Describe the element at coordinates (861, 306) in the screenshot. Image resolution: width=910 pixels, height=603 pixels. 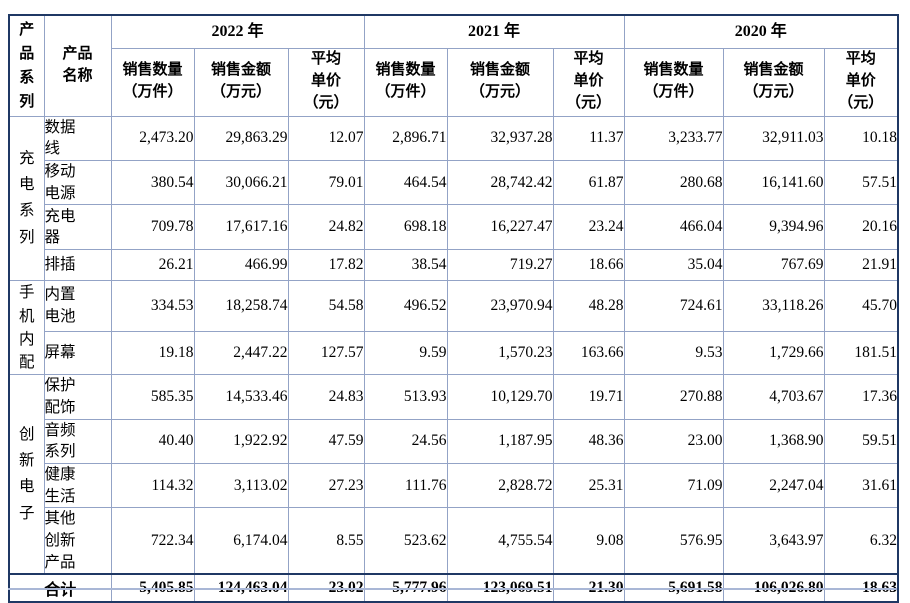
I see `price-2020-cell: 45.70` at that location.